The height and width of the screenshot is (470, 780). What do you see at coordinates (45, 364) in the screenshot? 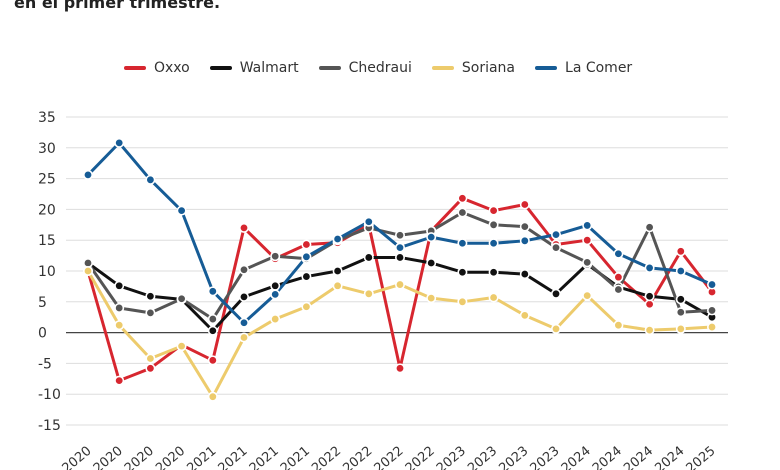
I see `y-tick-label: -5` at bounding box center [45, 364].